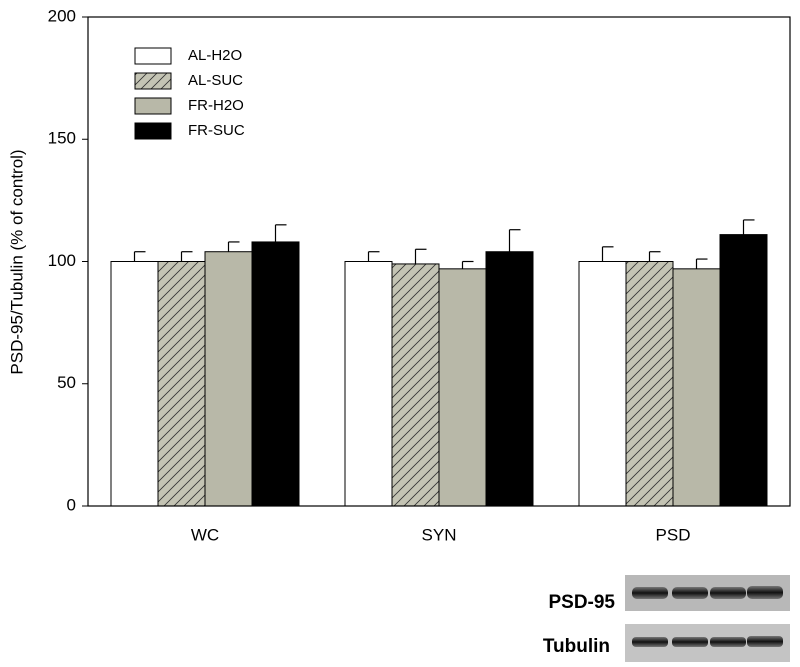  Describe the element at coordinates (62, 260) in the screenshot. I see `y-tick-label: 100` at that location.